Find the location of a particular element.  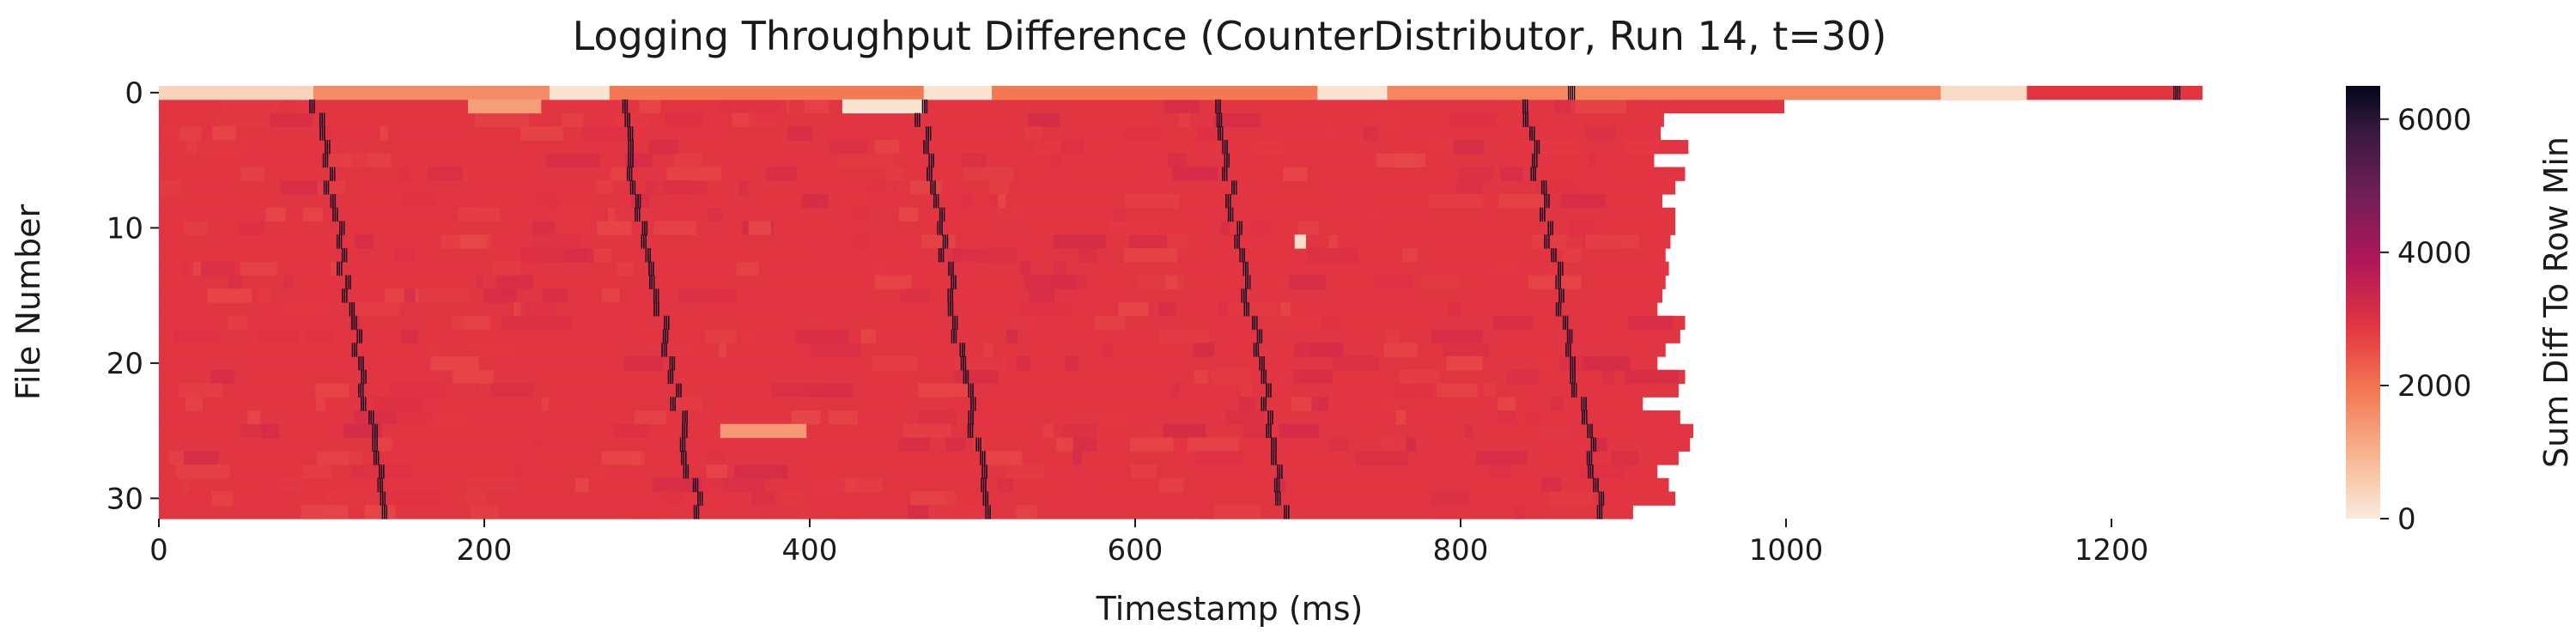

x-axis: 0 200 400 600 800 1000 1200 is located at coordinates (1148, 543).